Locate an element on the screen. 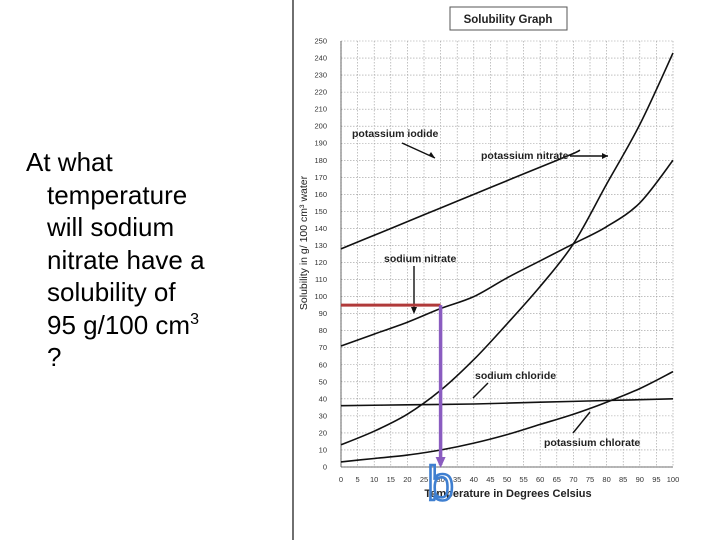  y-tick-label: 0 is located at coordinates (325, 467).